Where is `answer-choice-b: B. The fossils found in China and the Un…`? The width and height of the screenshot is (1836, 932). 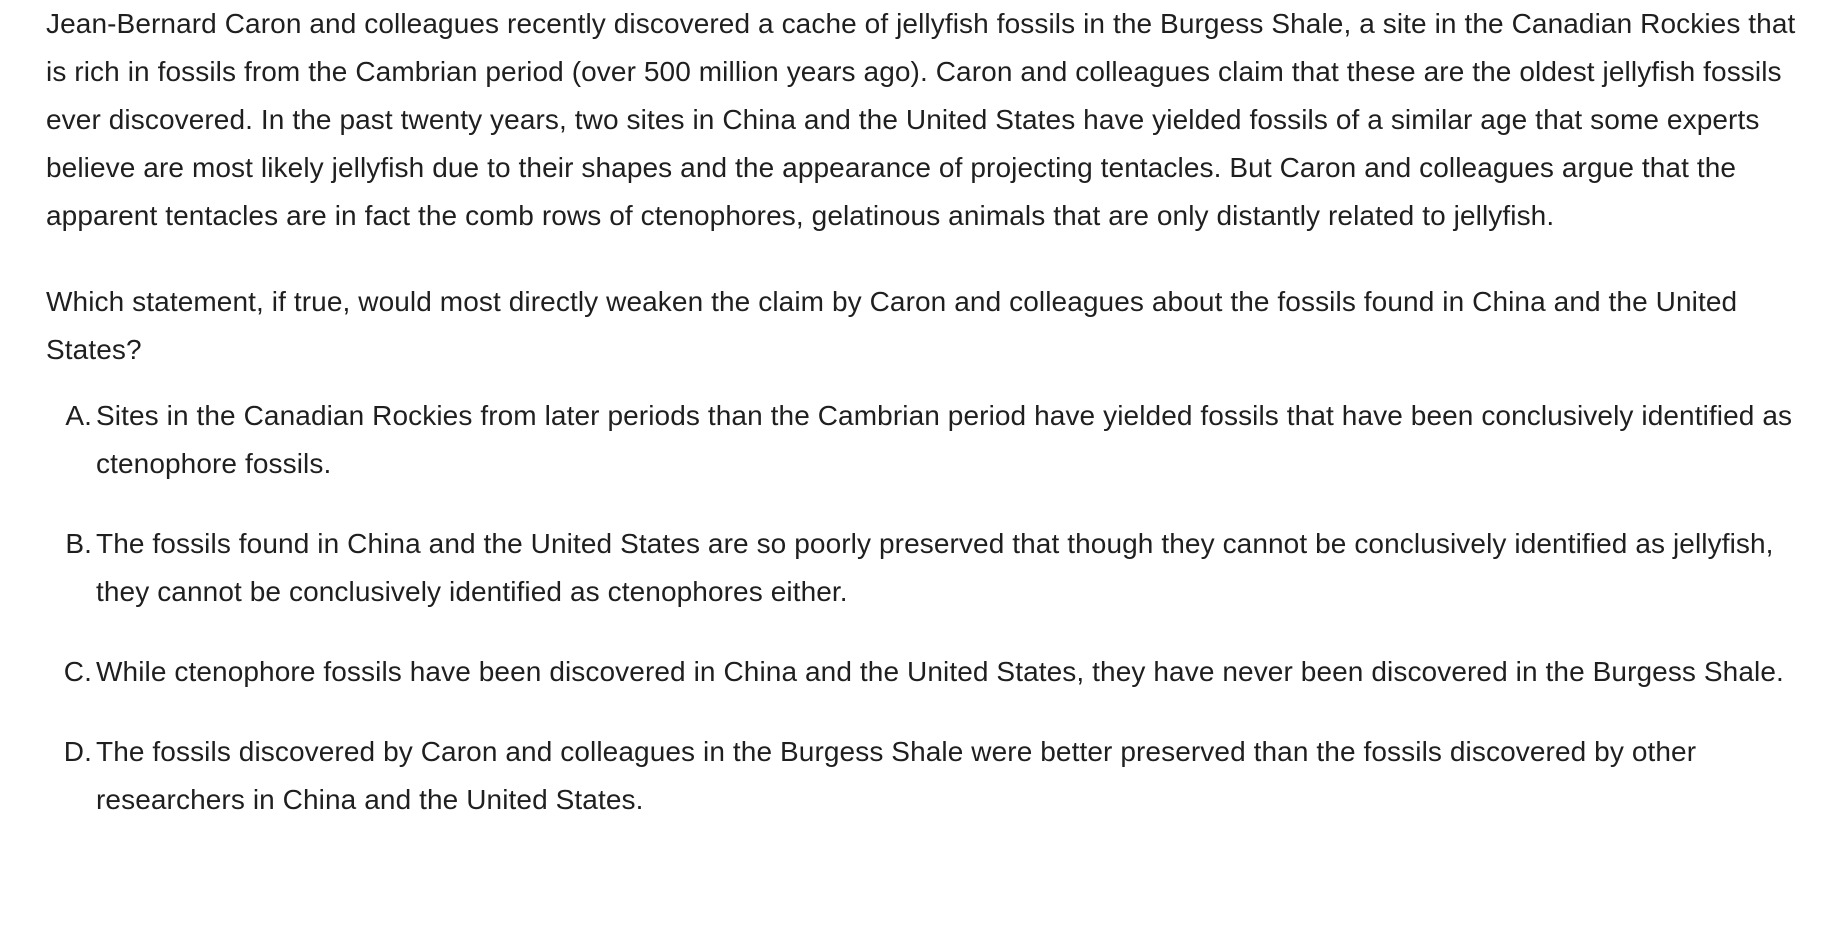
answer-choice-b: B. The fossils found in China and the Un… is located at coordinates (931, 568).